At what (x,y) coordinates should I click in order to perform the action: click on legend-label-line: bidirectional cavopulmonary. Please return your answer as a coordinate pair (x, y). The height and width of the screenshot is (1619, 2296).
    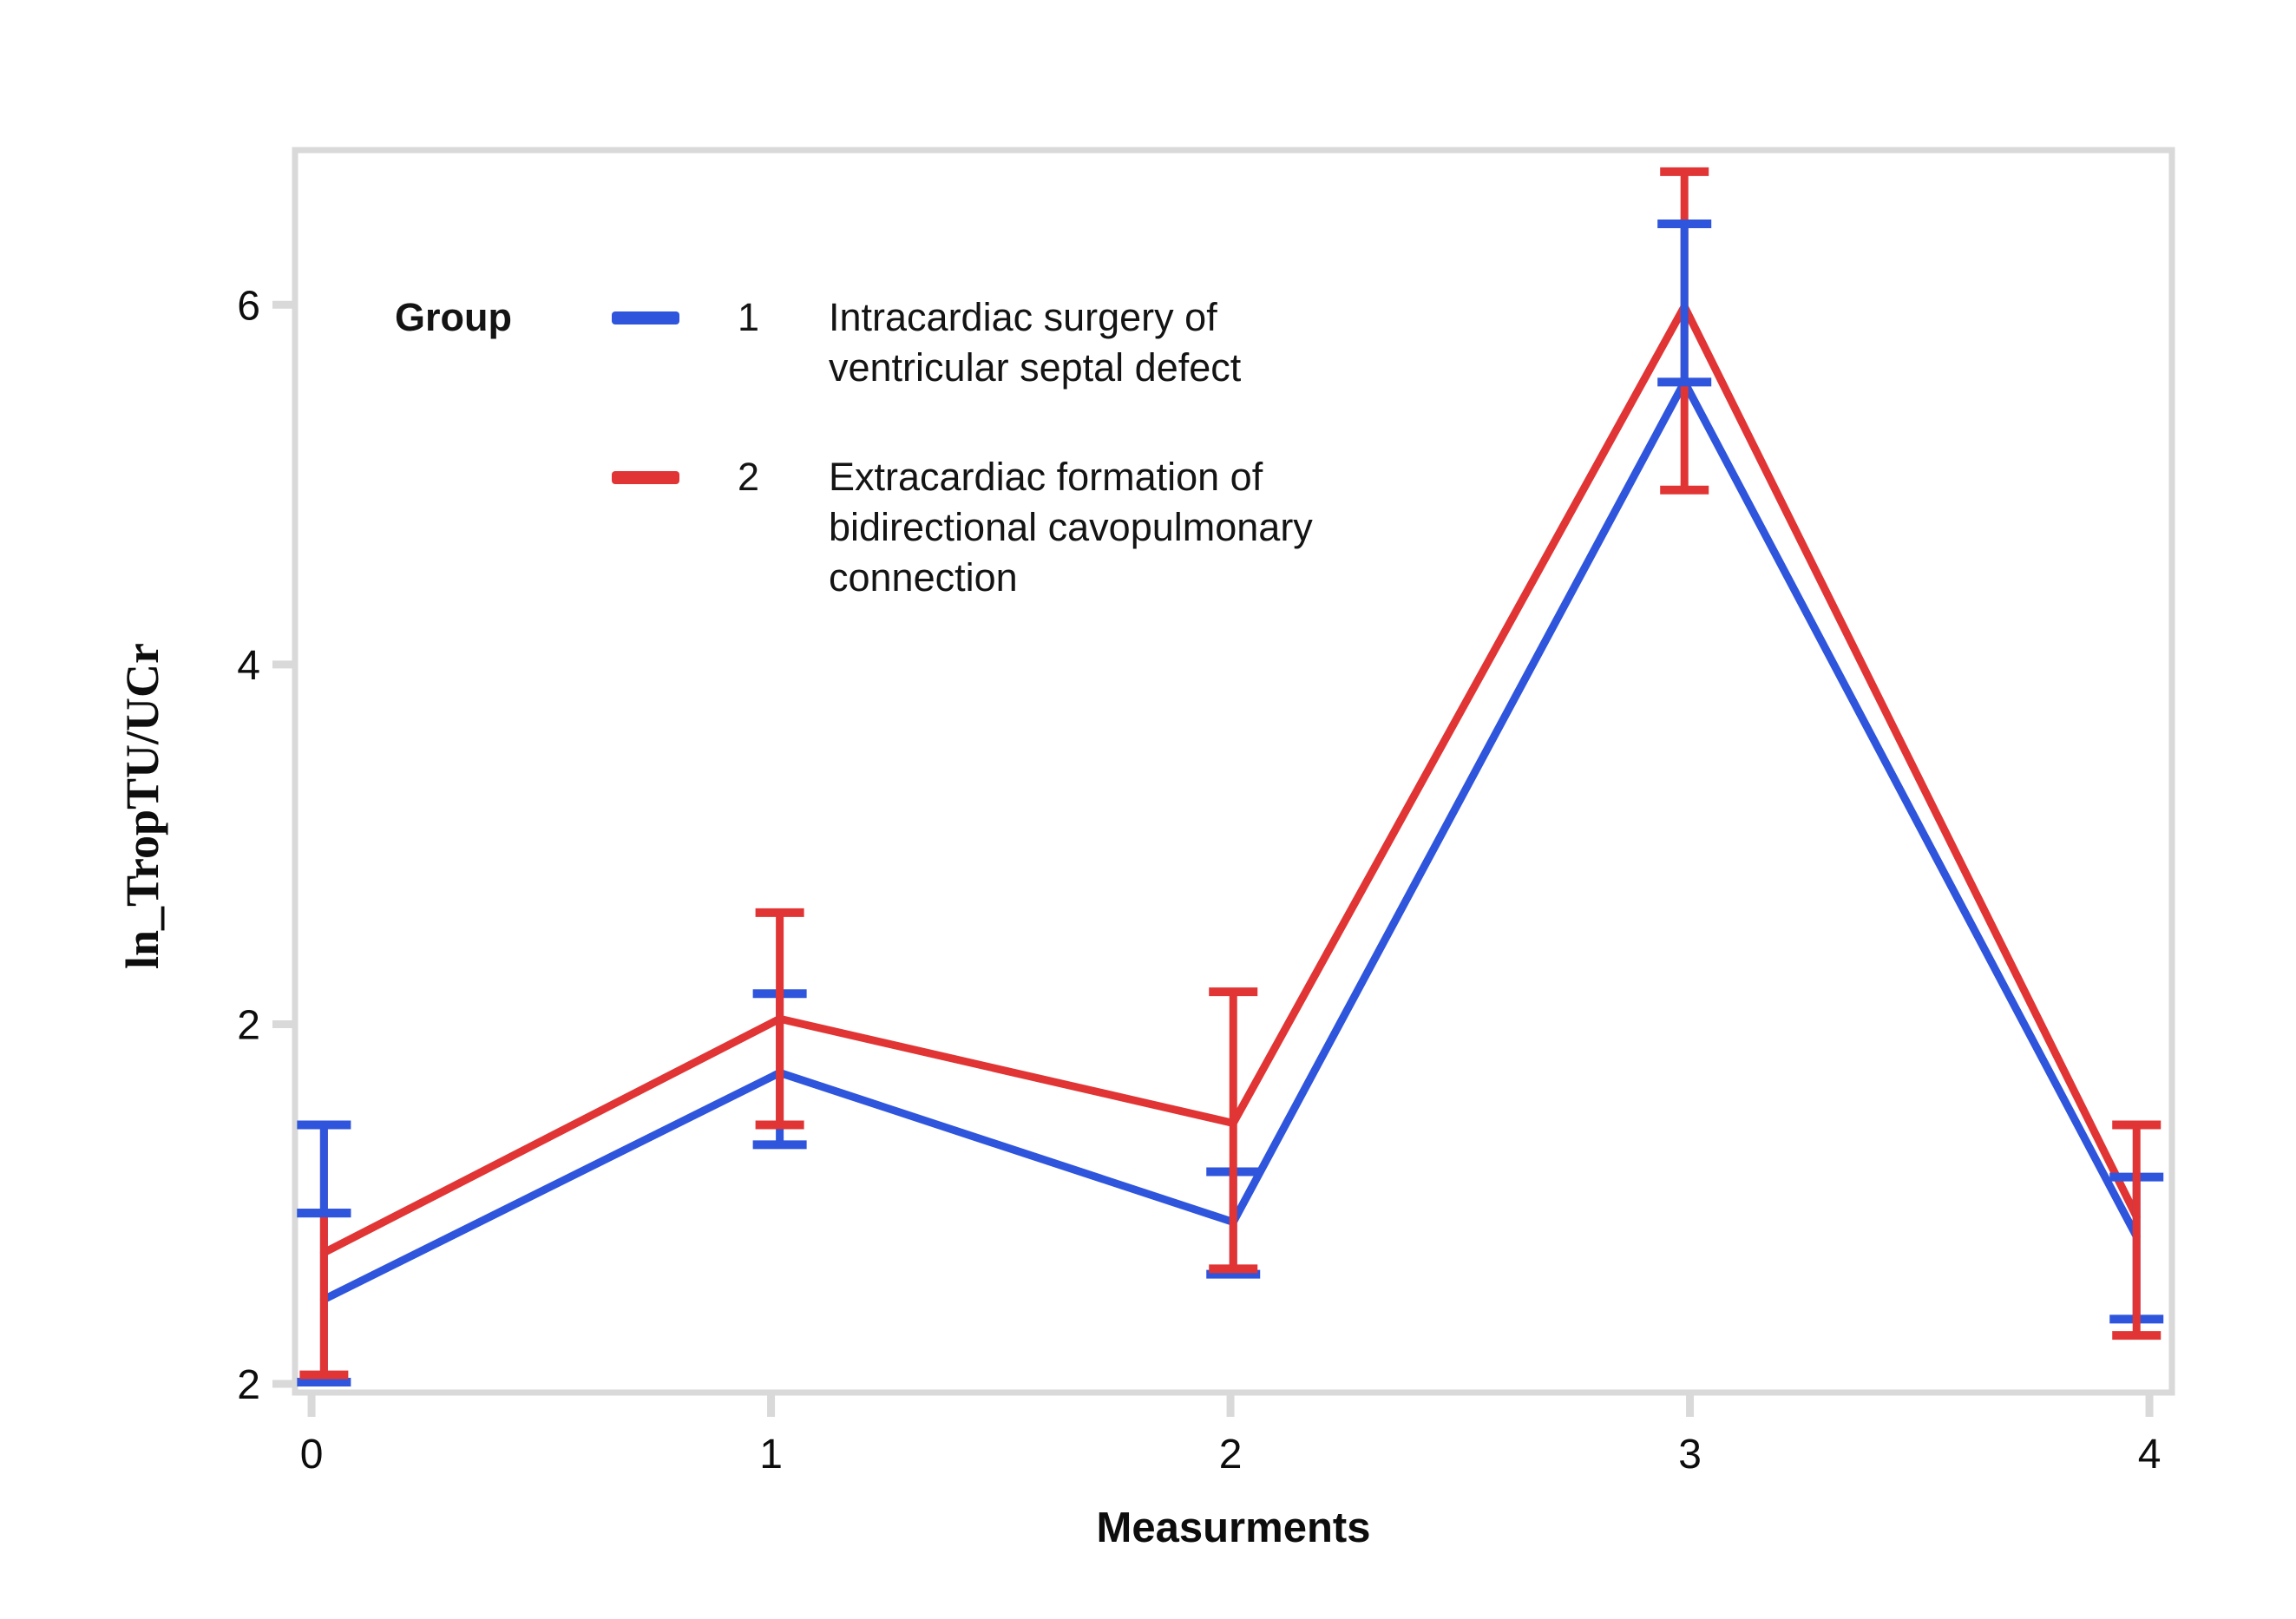
    Looking at the image, I should click on (1071, 527).